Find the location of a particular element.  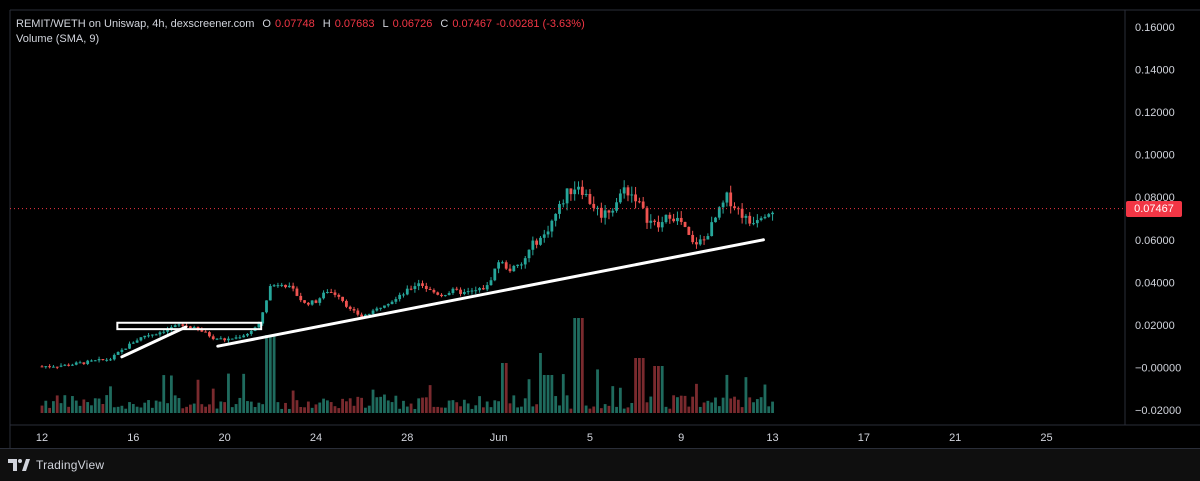

price-tick-label: 0.06000 is located at coordinates (1155, 241).